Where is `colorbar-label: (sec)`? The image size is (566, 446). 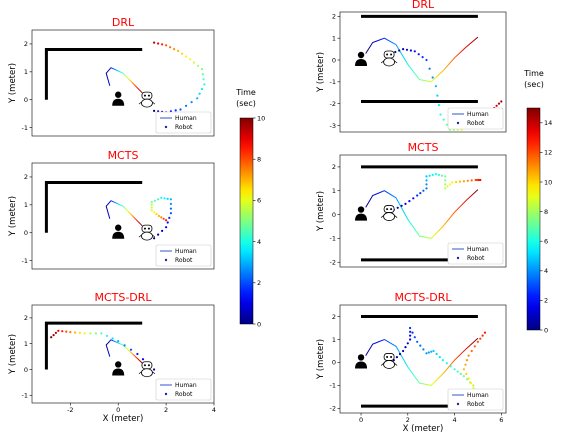 colorbar-label: (sec) is located at coordinates (246, 103).